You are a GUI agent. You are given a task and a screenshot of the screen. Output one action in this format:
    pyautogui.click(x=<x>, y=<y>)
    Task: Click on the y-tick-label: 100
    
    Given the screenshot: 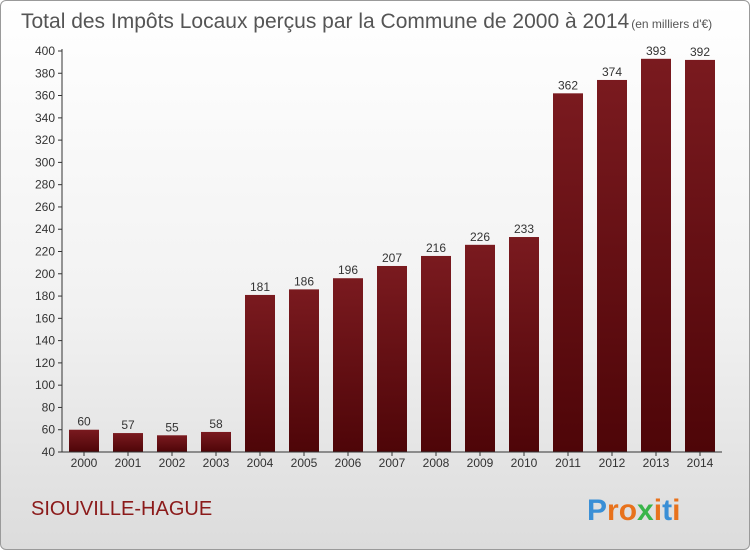 What is the action you would take?
    pyautogui.click(x=45, y=385)
    